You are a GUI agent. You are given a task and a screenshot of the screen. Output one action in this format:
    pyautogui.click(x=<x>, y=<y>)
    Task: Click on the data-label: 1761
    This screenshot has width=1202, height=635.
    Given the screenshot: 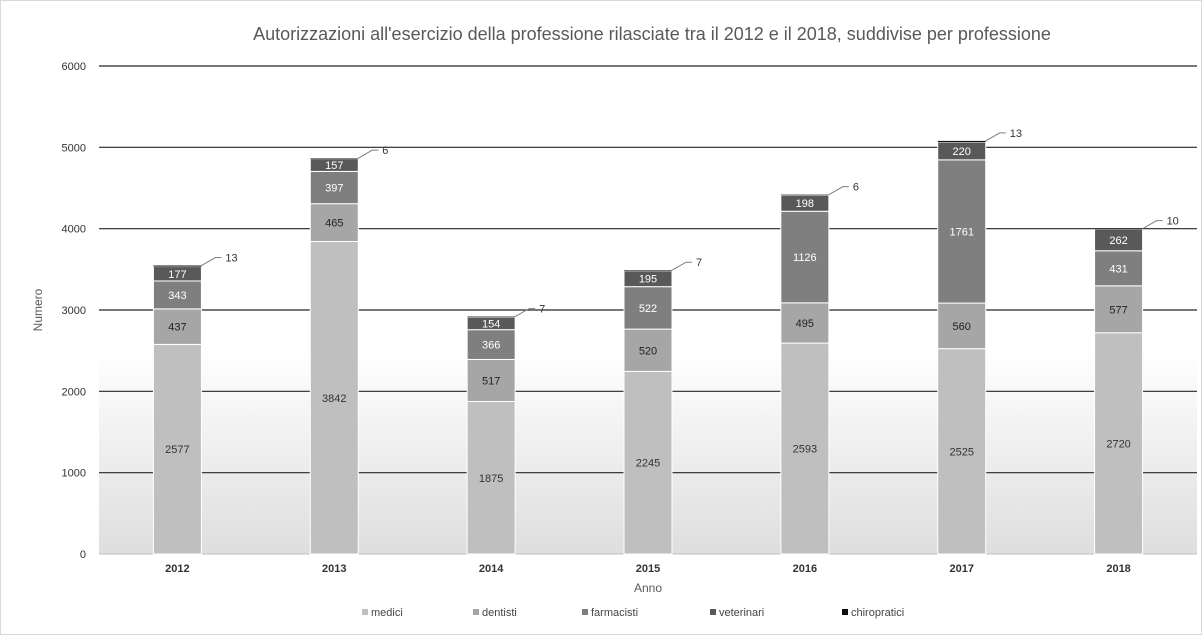 What is the action you would take?
    pyautogui.click(x=961, y=232)
    